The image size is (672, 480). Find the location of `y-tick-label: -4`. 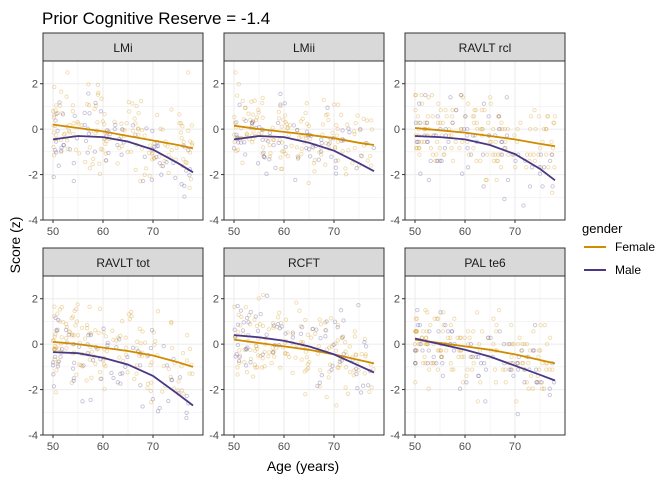

y-tick-label: -4 is located at coordinates (33, 221).